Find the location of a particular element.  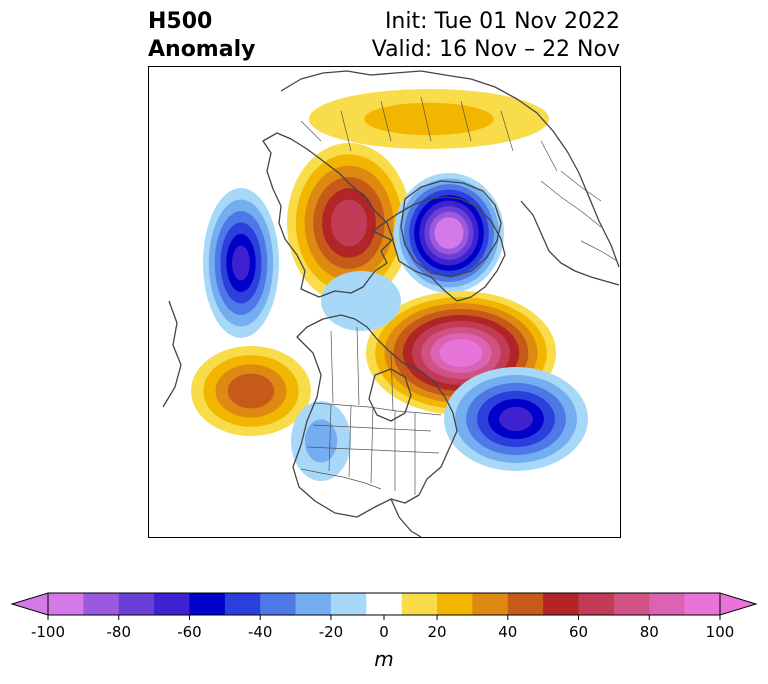

colorbar-tick-label: 100 is located at coordinates (720, 632).